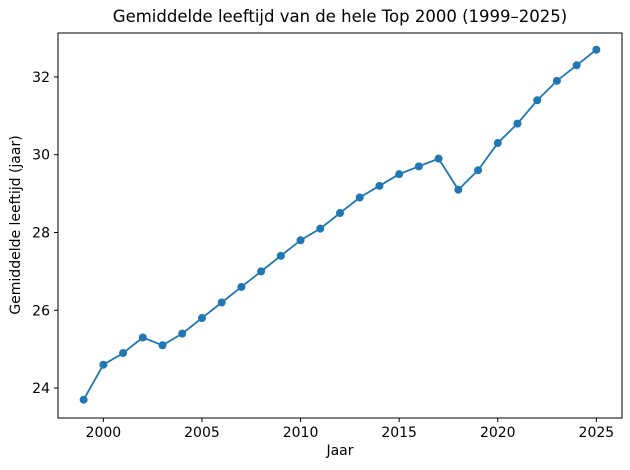  Describe the element at coordinates (498, 433) in the screenshot. I see `x-tick-label: 2020` at that location.